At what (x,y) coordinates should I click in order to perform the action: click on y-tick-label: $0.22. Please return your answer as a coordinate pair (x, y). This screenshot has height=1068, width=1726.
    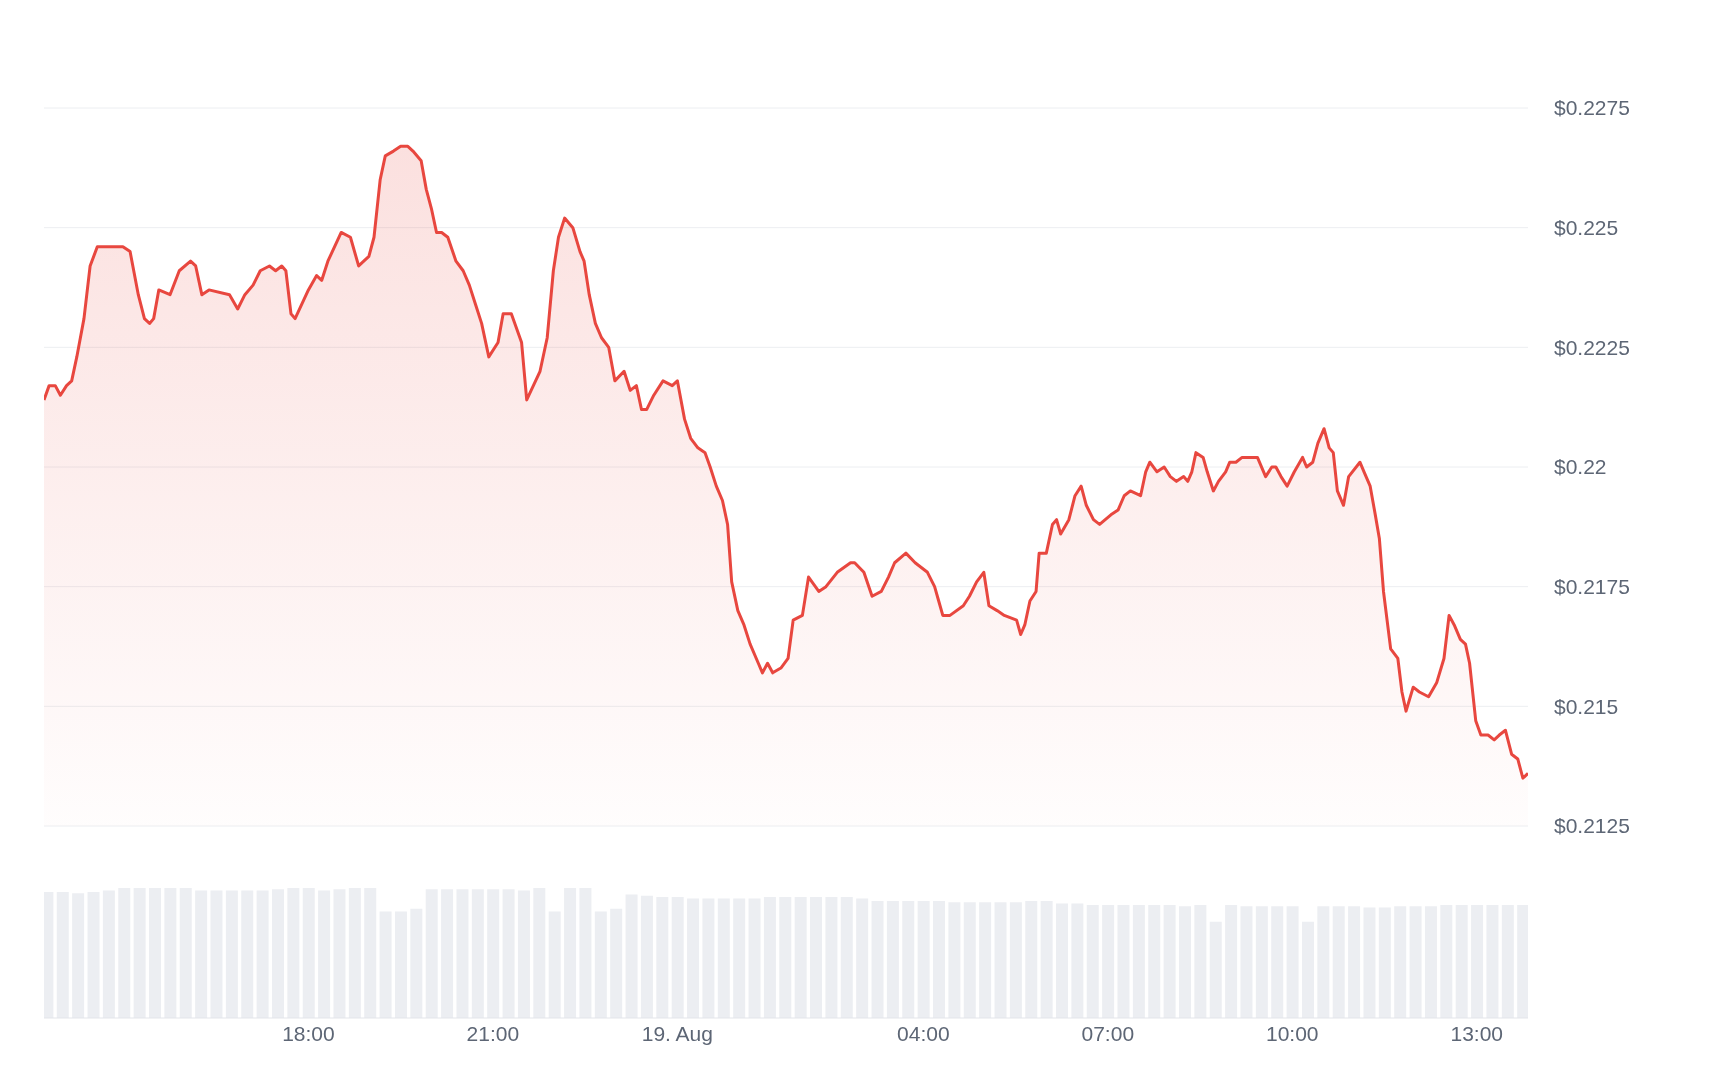
    Looking at the image, I should click on (1580, 467).